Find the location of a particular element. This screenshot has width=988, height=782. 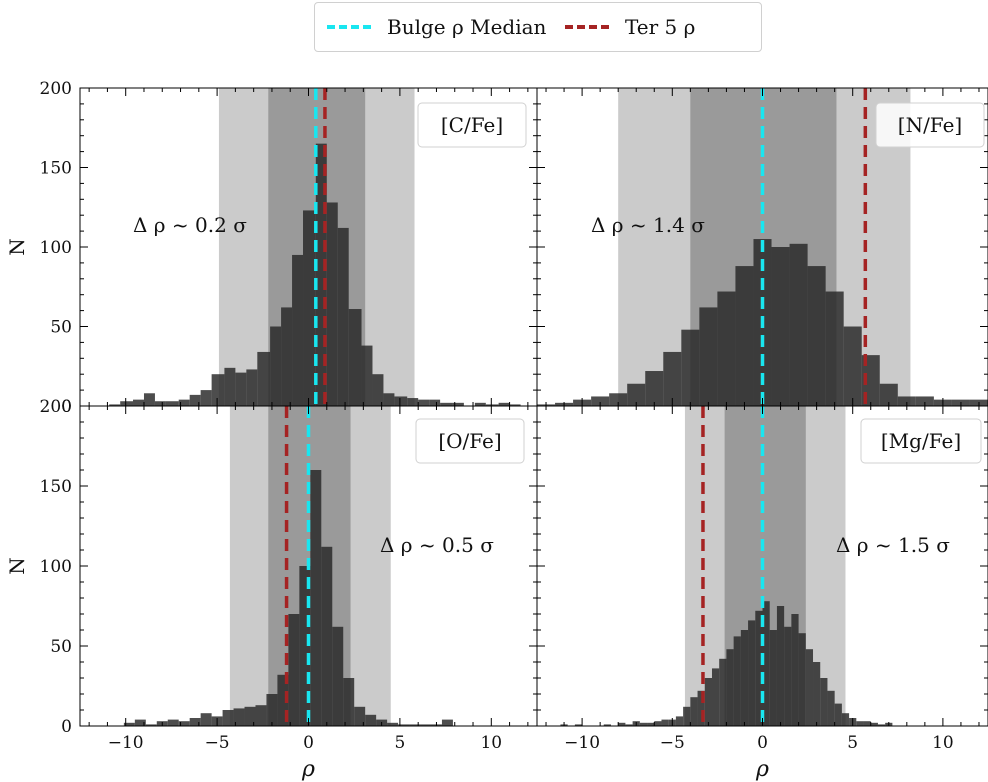

legend-label-bulge: Bulge ρ Median is located at coordinates (467, 27).